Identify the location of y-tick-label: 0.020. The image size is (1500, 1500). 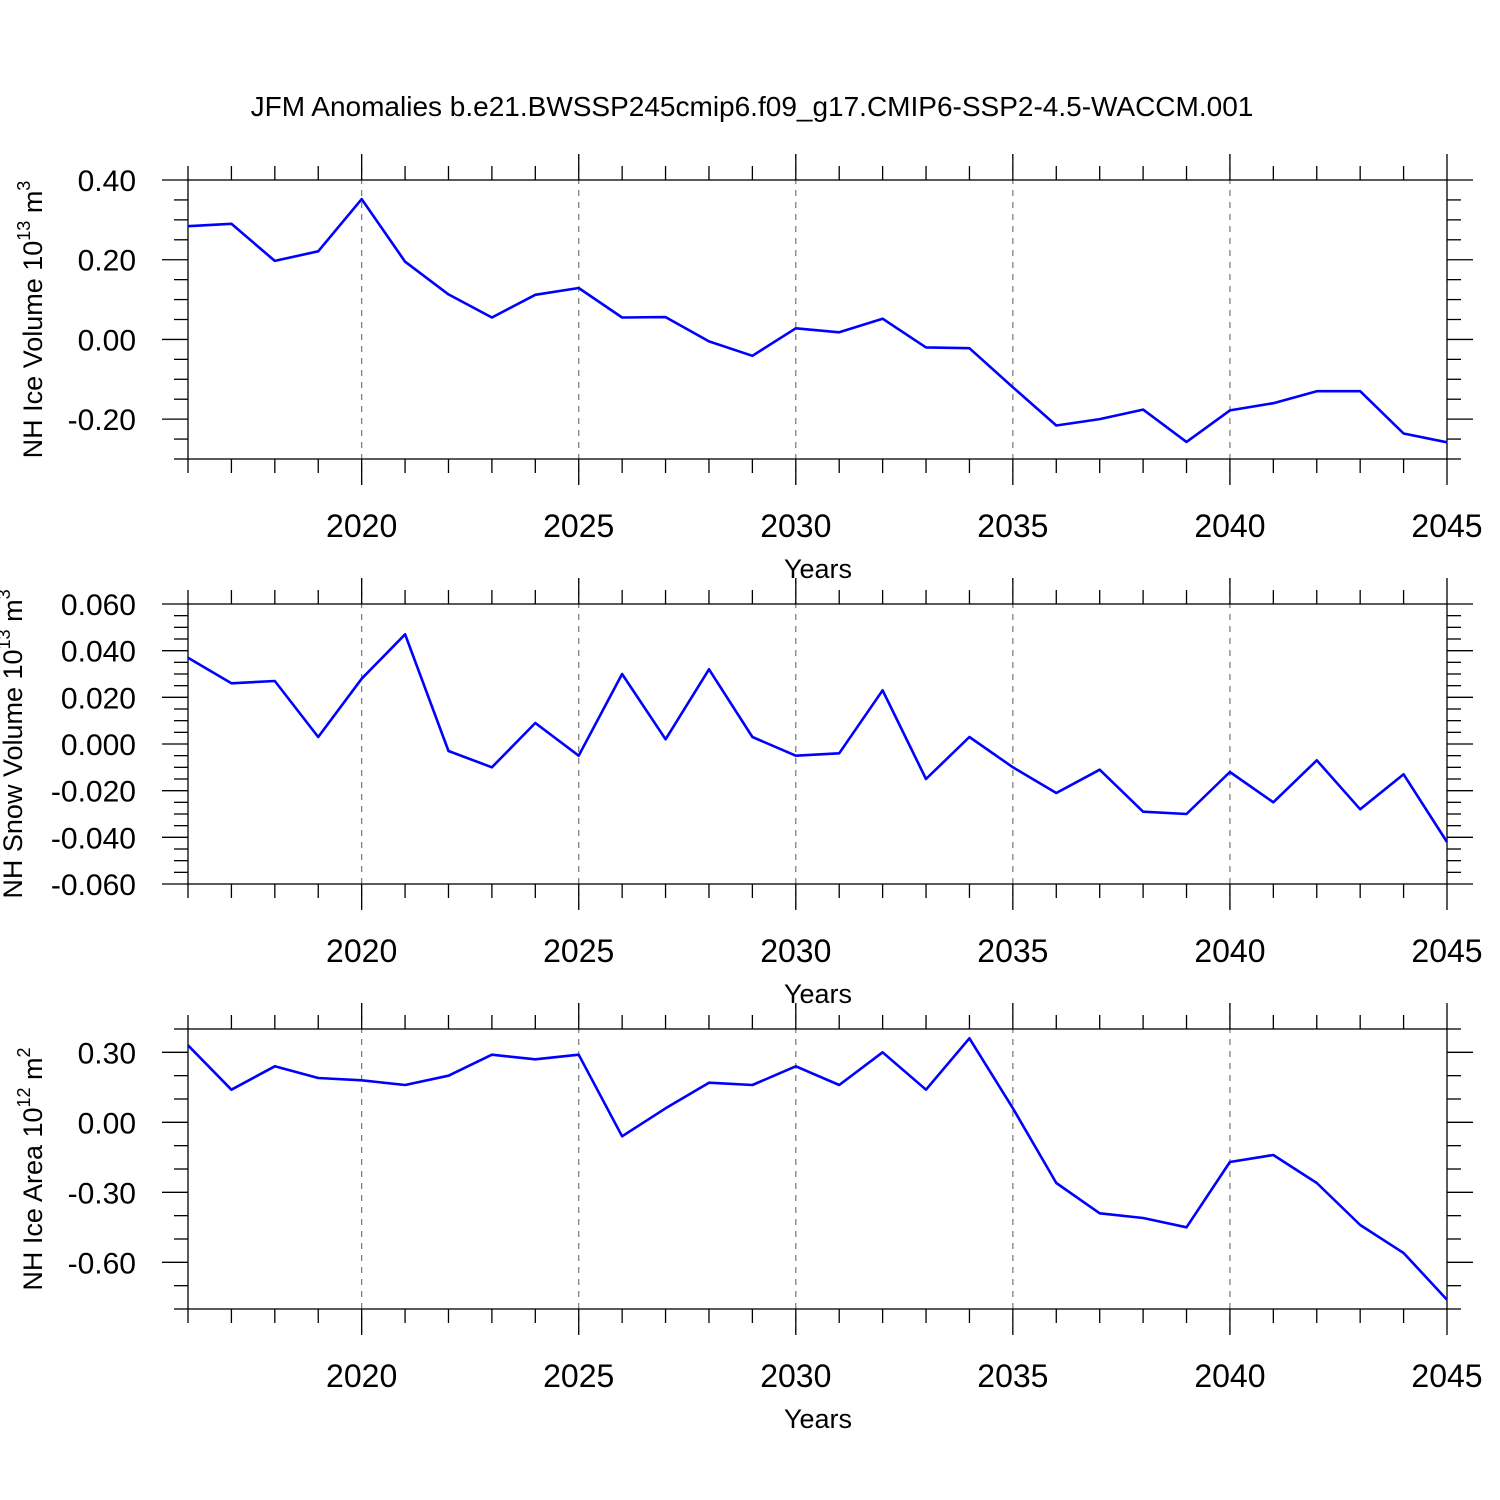
(98, 698).